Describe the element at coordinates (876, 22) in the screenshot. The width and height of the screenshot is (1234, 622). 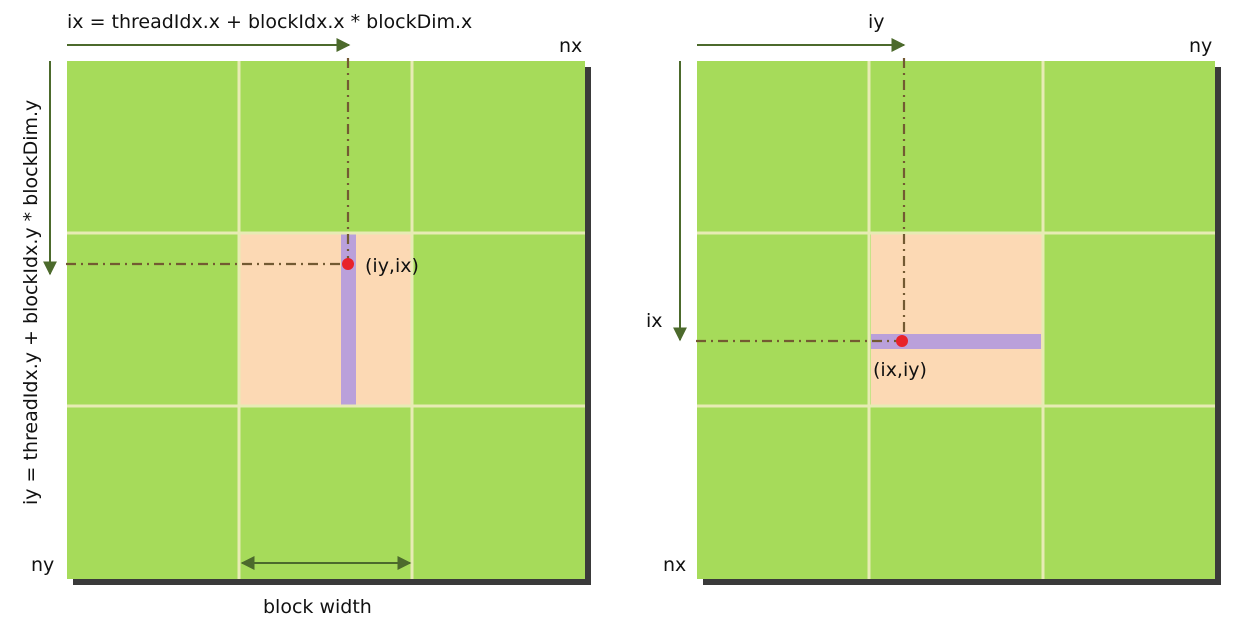
I see `right-top-label: iy` at that location.